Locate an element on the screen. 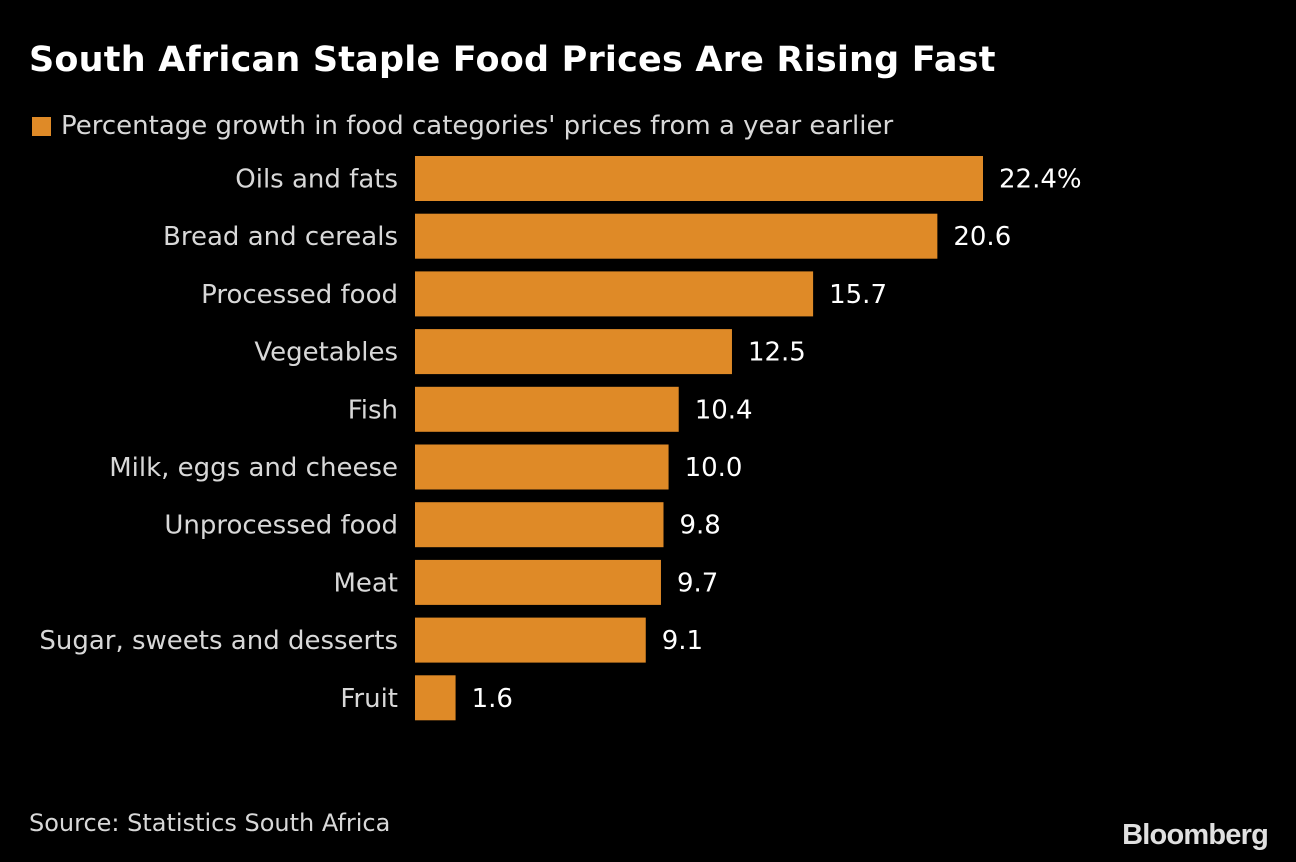  data-label: 15.7 is located at coordinates (858, 295).